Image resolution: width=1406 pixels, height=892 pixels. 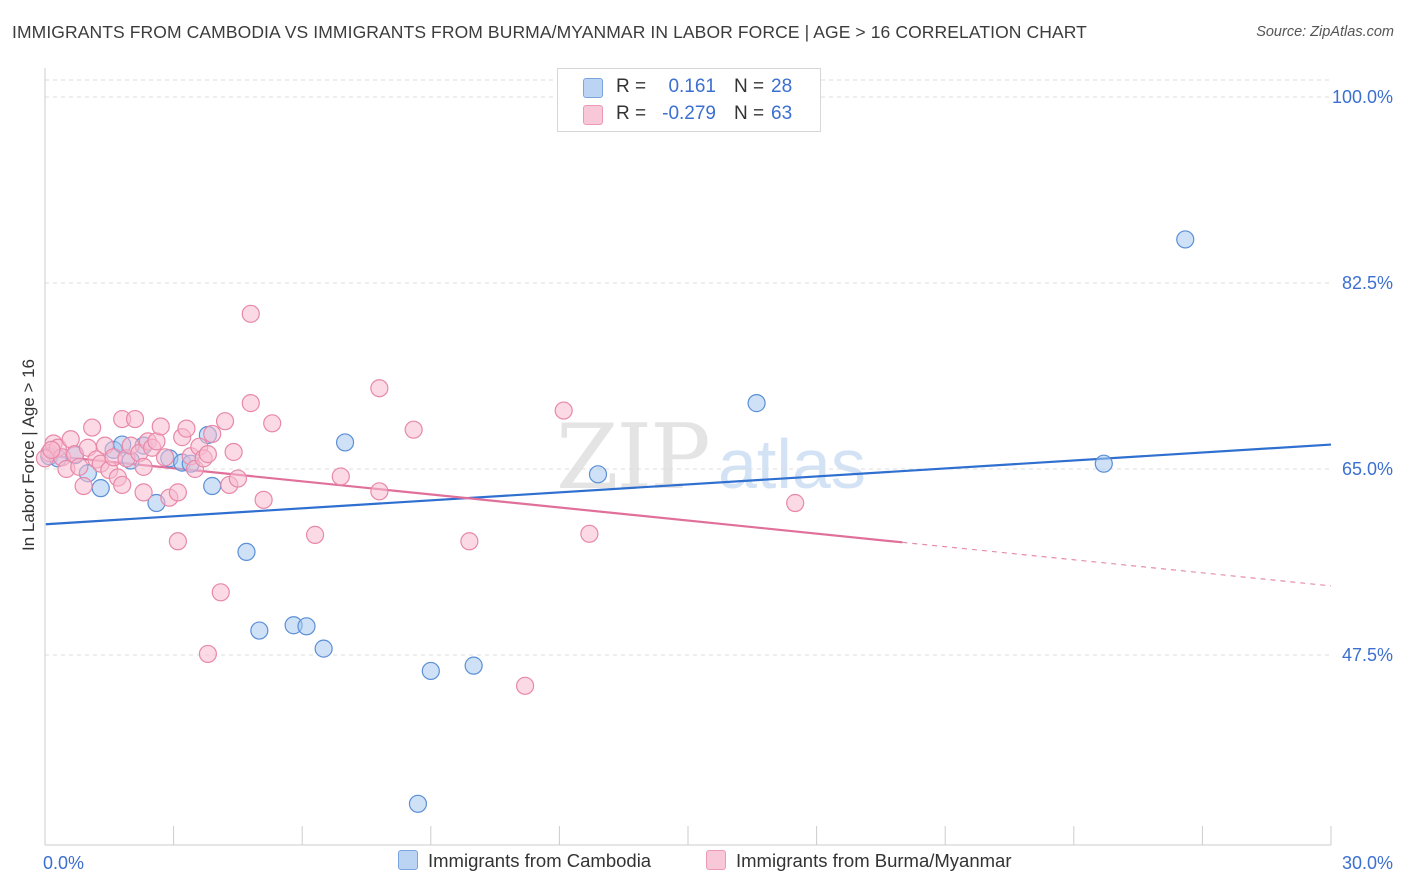 What do you see at coordinates (792, 464) in the screenshot?
I see `watermark-atlas: atlas` at bounding box center [792, 464].